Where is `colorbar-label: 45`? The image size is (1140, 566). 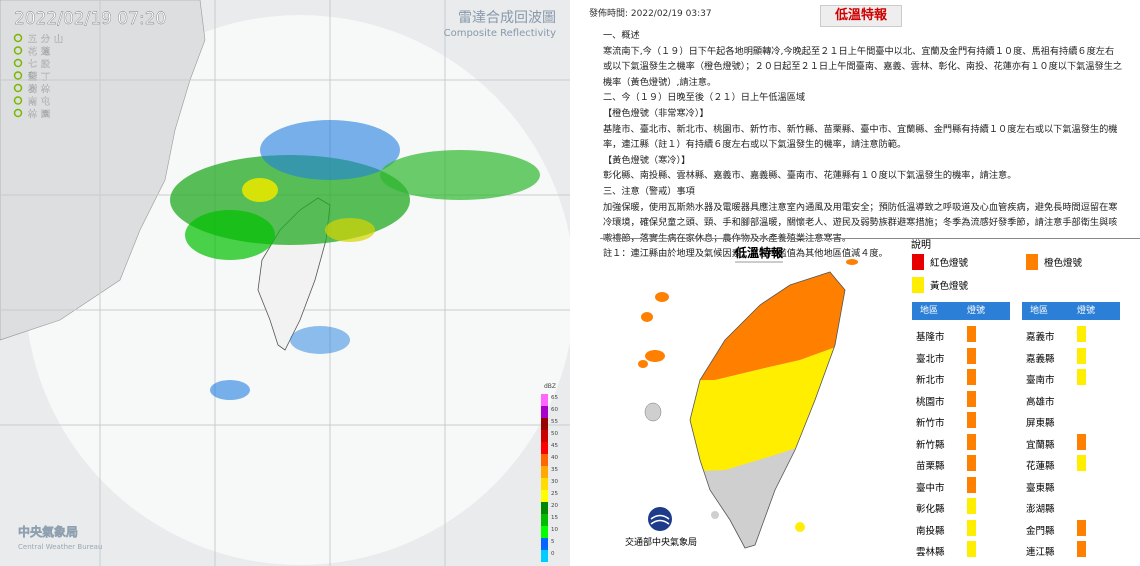 colorbar-label: 45 is located at coordinates (554, 446).